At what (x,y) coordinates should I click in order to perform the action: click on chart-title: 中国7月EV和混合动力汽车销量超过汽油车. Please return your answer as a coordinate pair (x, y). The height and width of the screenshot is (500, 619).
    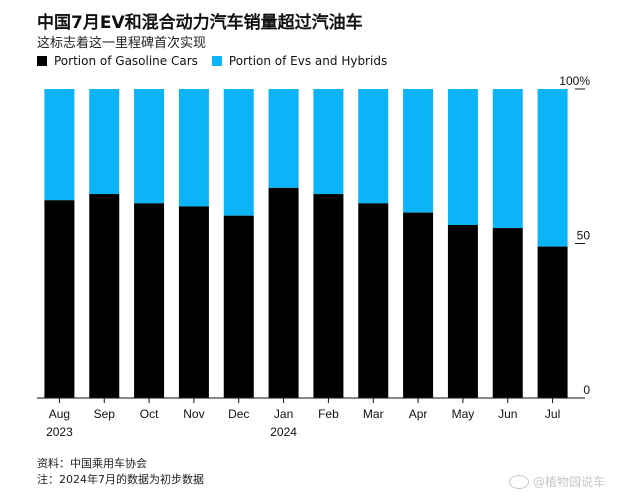
    Looking at the image, I should click on (200, 23).